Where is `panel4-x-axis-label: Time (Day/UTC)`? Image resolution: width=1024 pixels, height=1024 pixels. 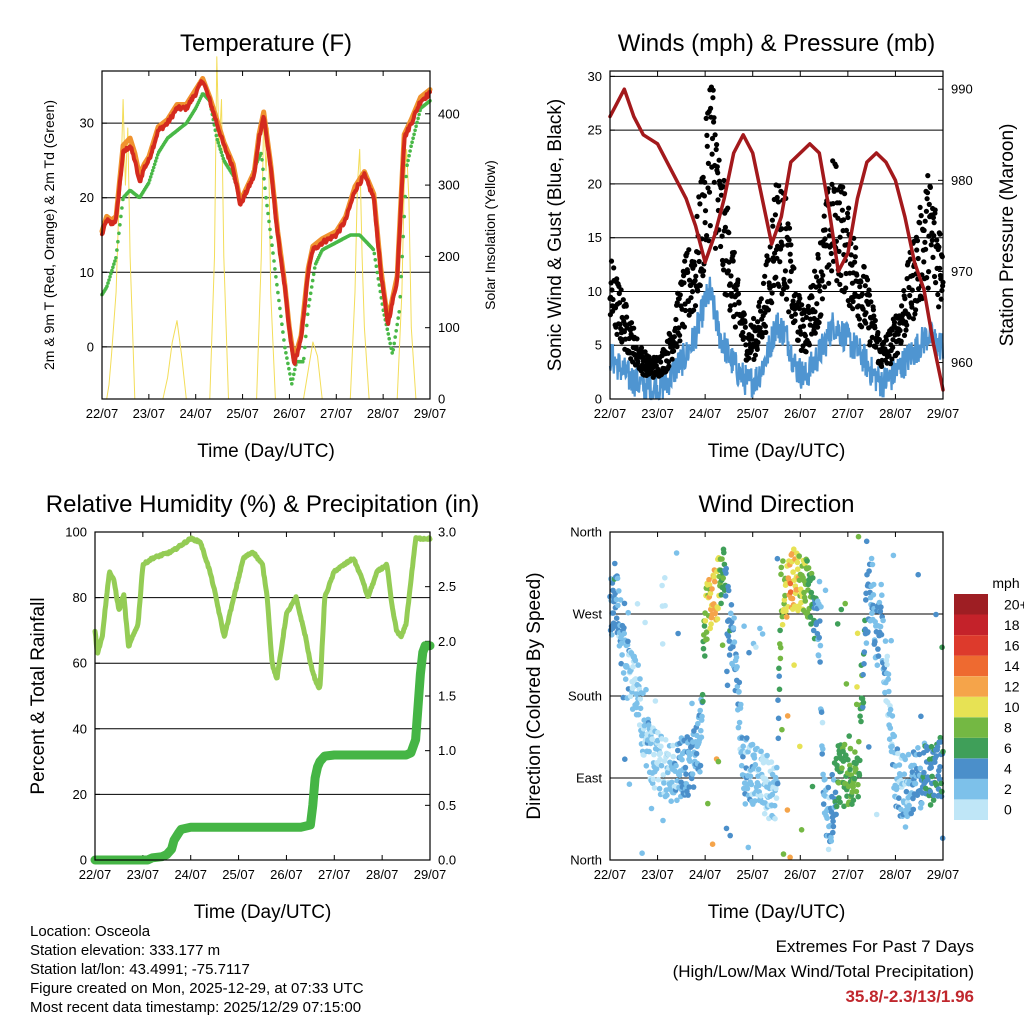 panel4-x-axis-label: Time (Day/UTC) is located at coordinates (777, 912).